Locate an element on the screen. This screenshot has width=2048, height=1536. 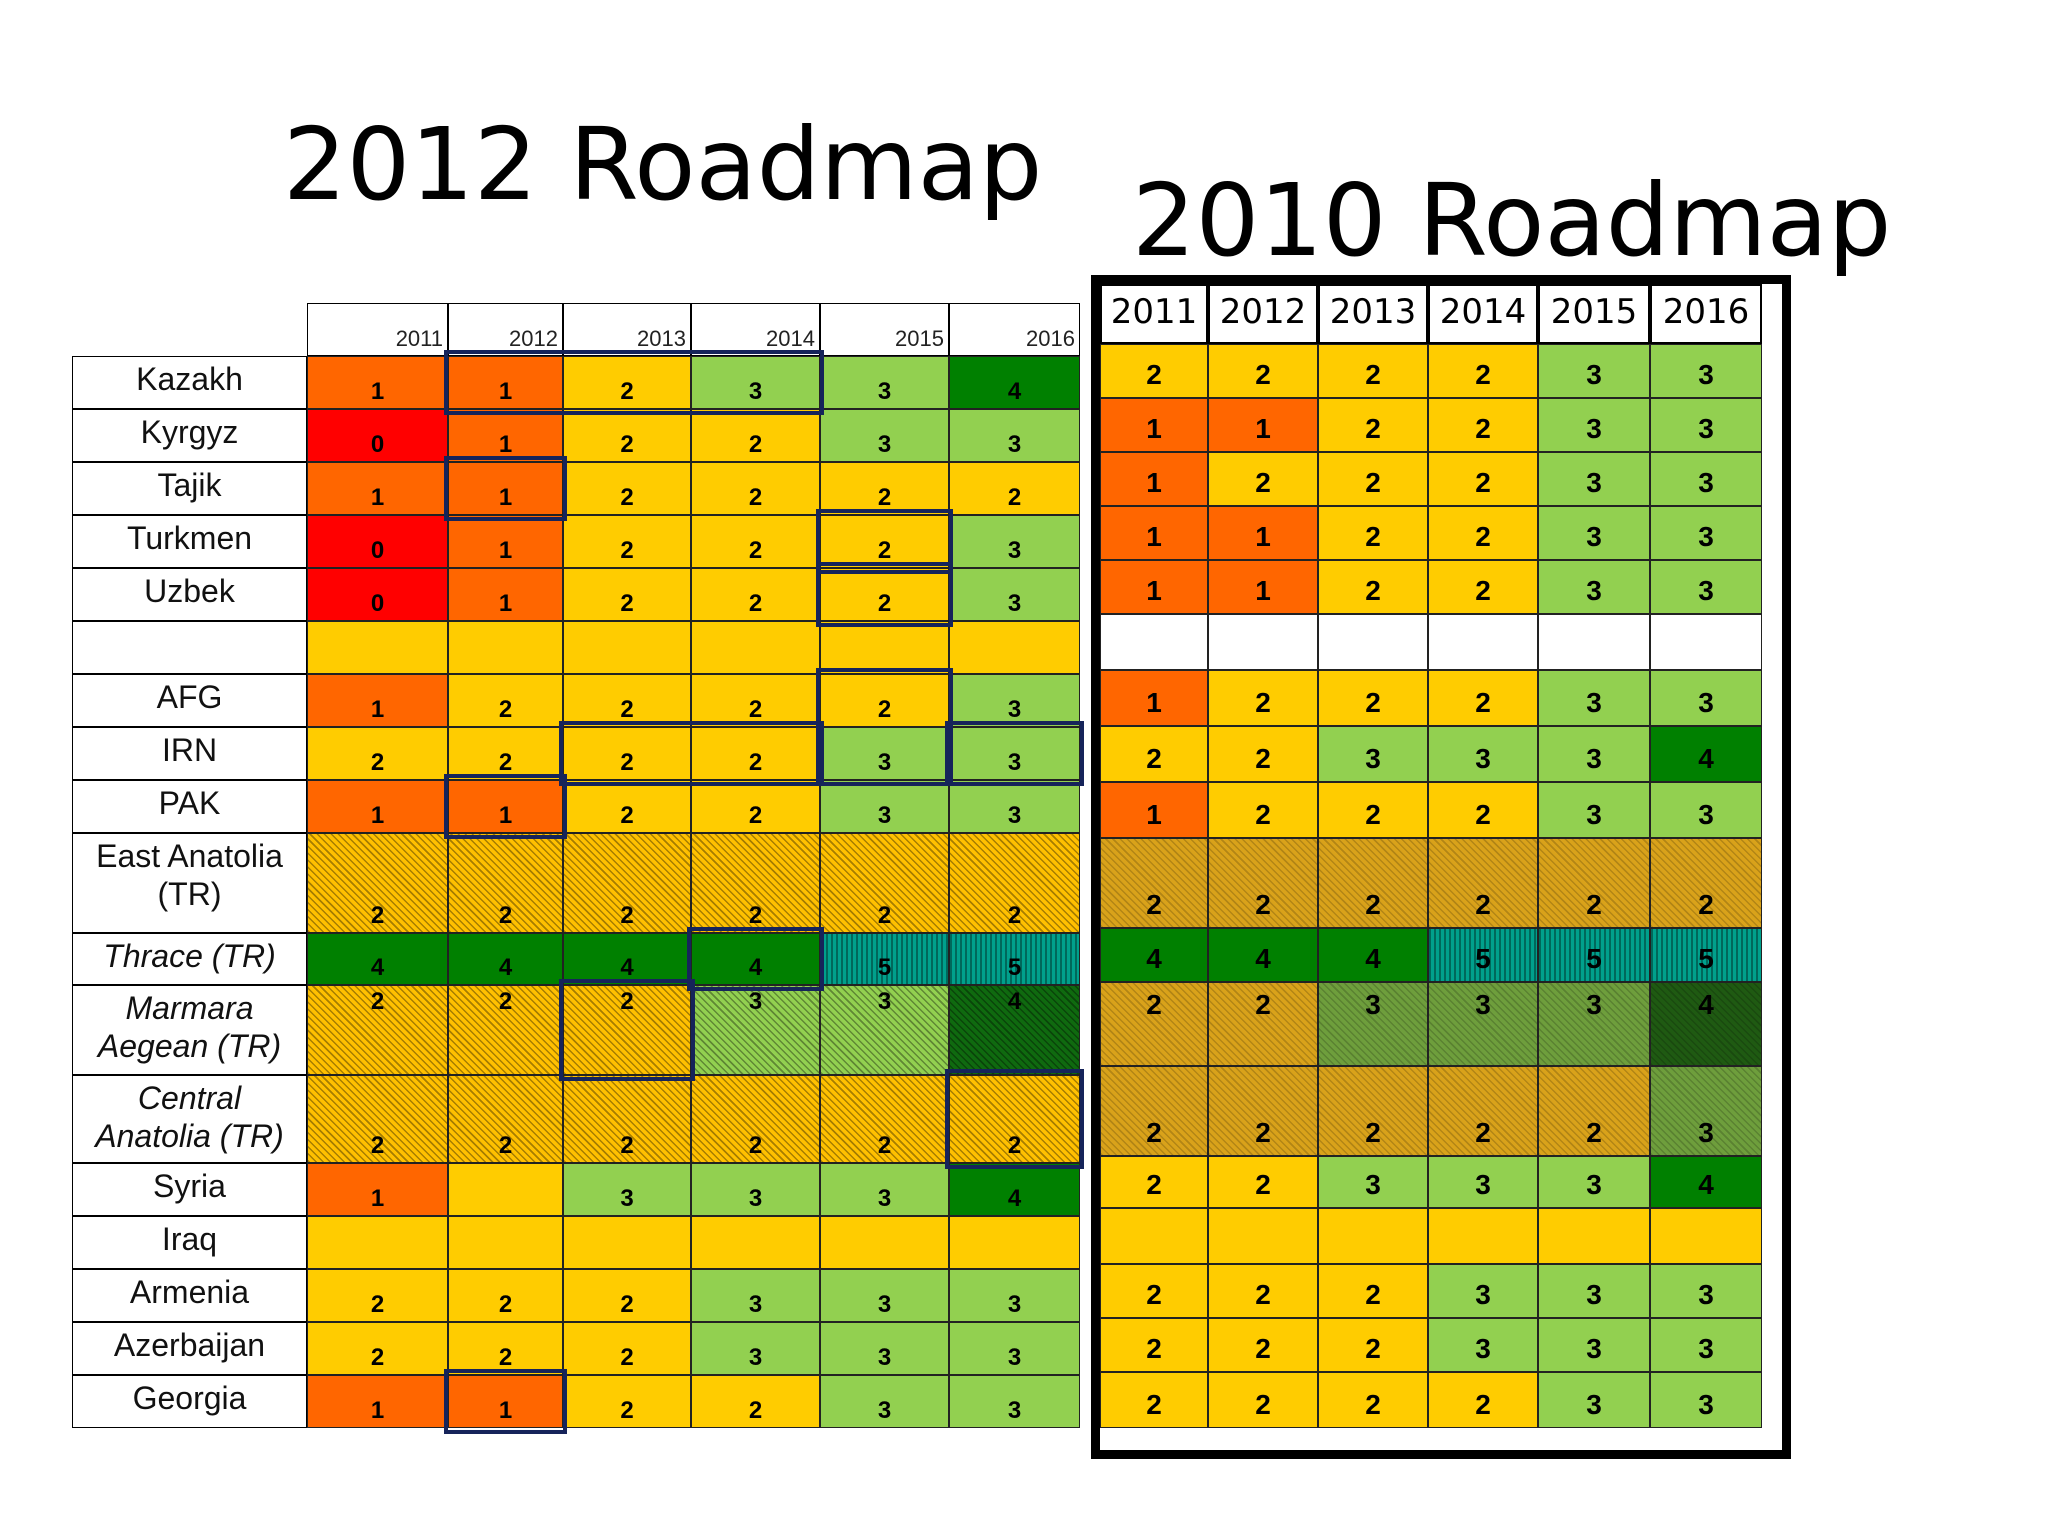
row-label-line: Georgia is located at coordinates (189, 1398).